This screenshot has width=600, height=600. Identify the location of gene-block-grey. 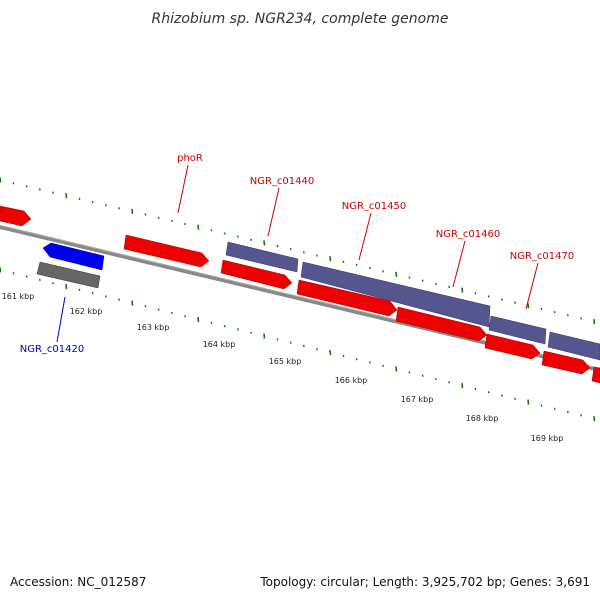
(68, 275).